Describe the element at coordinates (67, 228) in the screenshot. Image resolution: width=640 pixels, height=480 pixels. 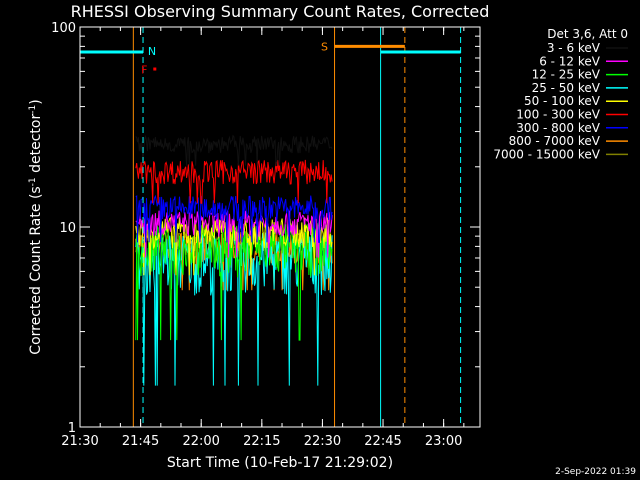
I see `y-tick-label: 10` at that location.